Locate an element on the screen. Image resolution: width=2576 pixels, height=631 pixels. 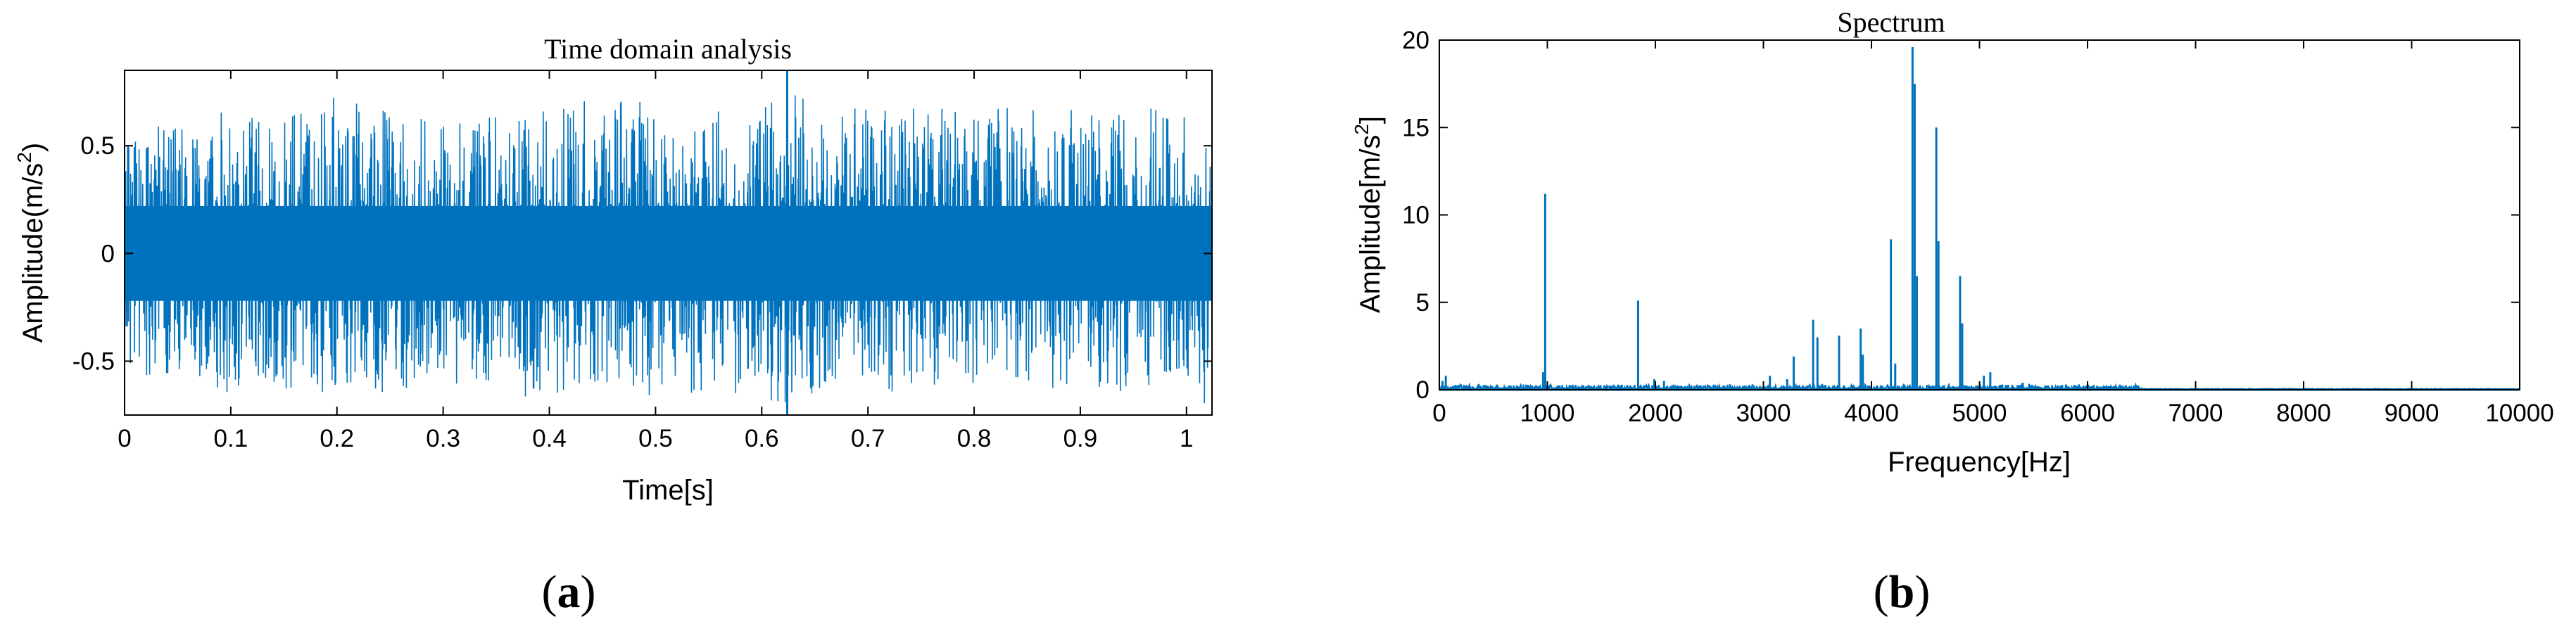
y-axis-label: Amplitude(m/s2) is located at coordinates (31, 243).